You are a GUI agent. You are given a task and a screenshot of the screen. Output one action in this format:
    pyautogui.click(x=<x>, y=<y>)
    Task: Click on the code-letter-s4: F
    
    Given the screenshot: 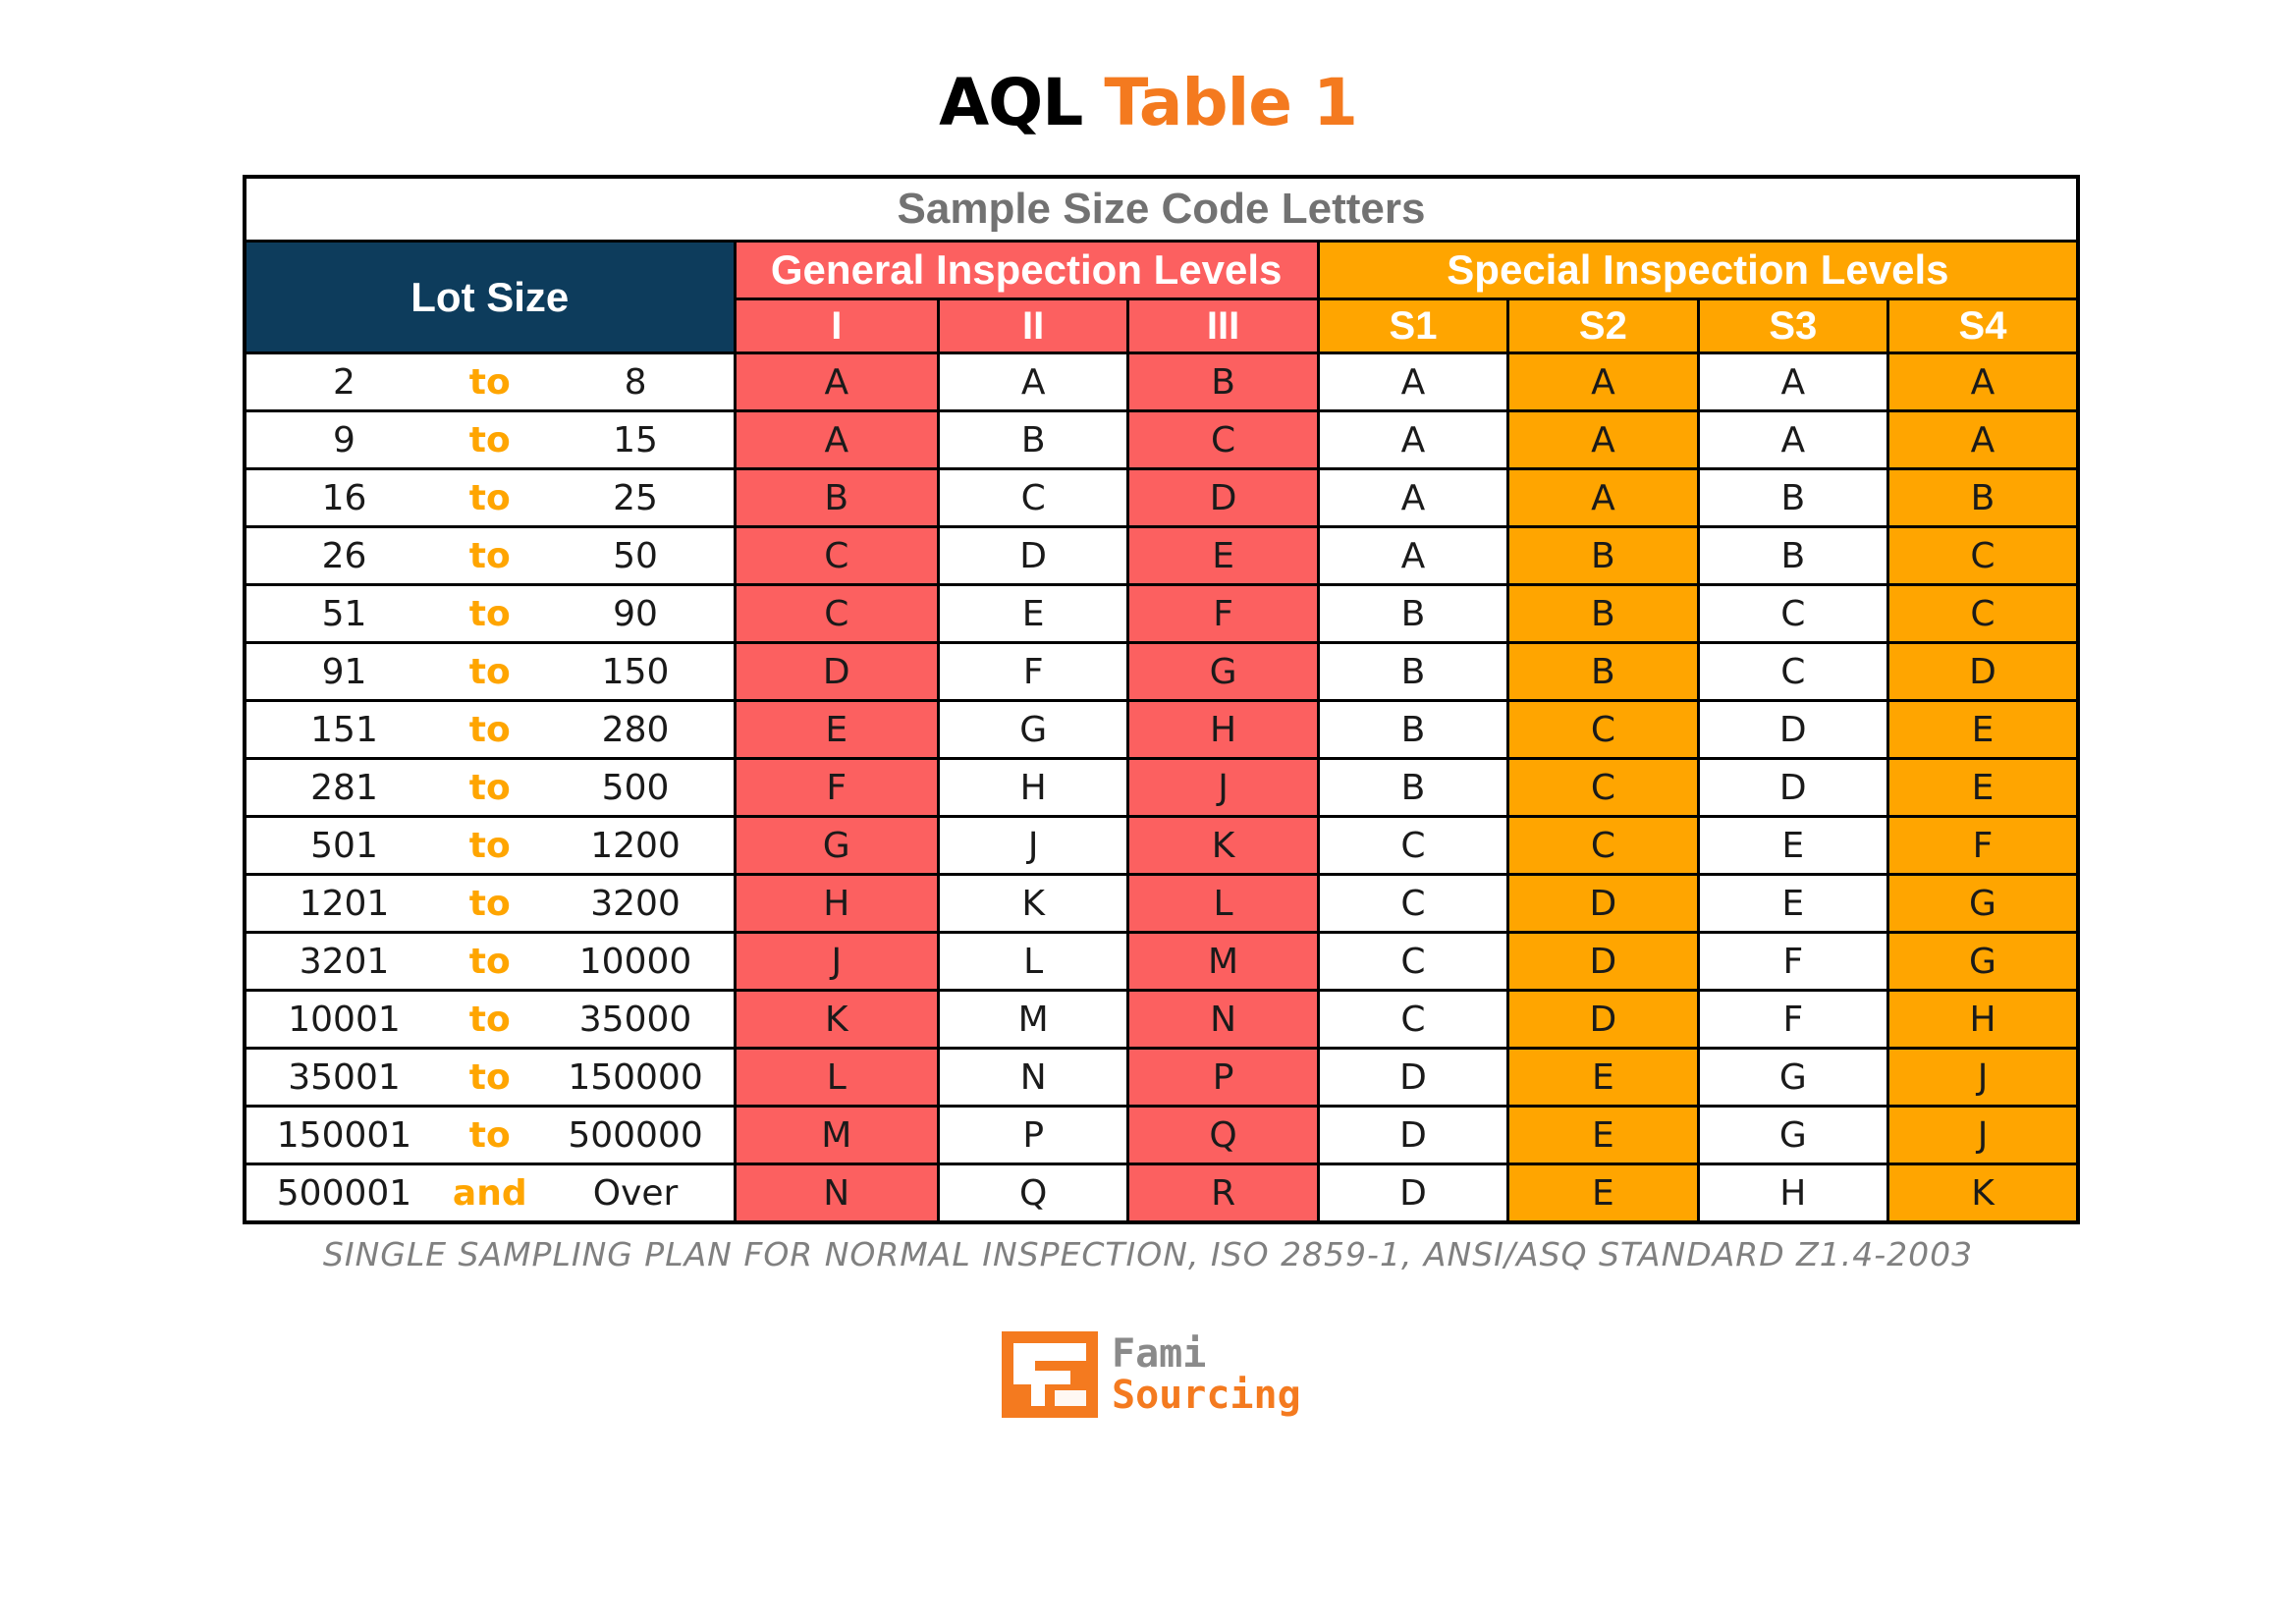 What is the action you would take?
    pyautogui.click(x=1983, y=845)
    